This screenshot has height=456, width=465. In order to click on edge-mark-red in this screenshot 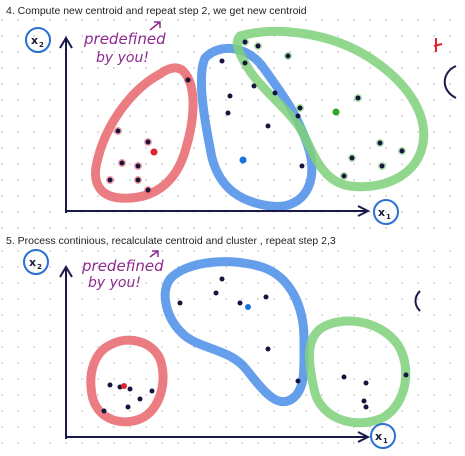, I will do `click(438, 45)`.